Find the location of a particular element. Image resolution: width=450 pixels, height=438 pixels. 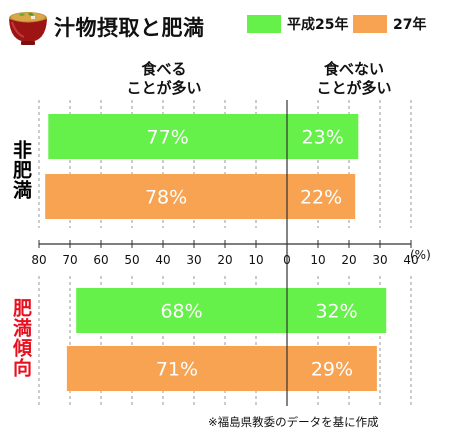

value-label-not-eat: 22% is located at coordinates (321, 198).